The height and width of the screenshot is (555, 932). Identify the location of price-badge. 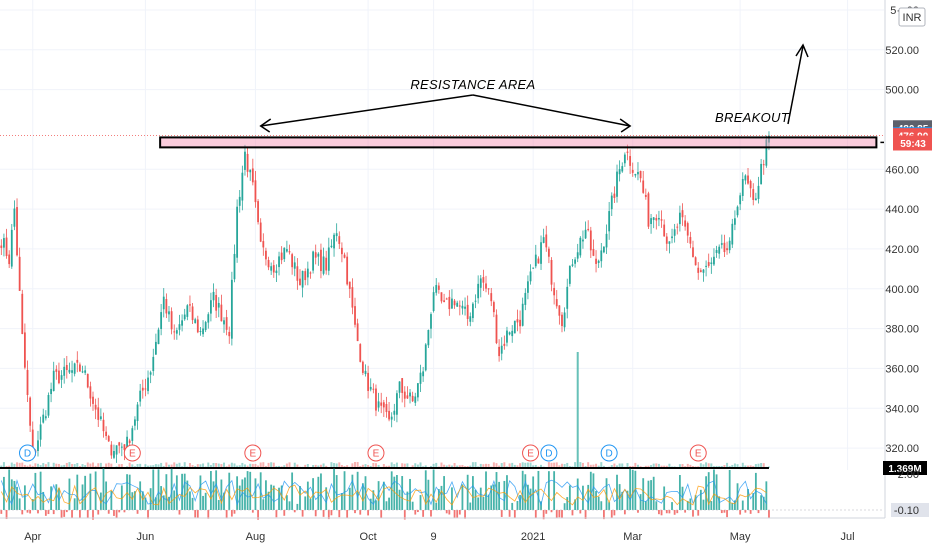
(912, 143).